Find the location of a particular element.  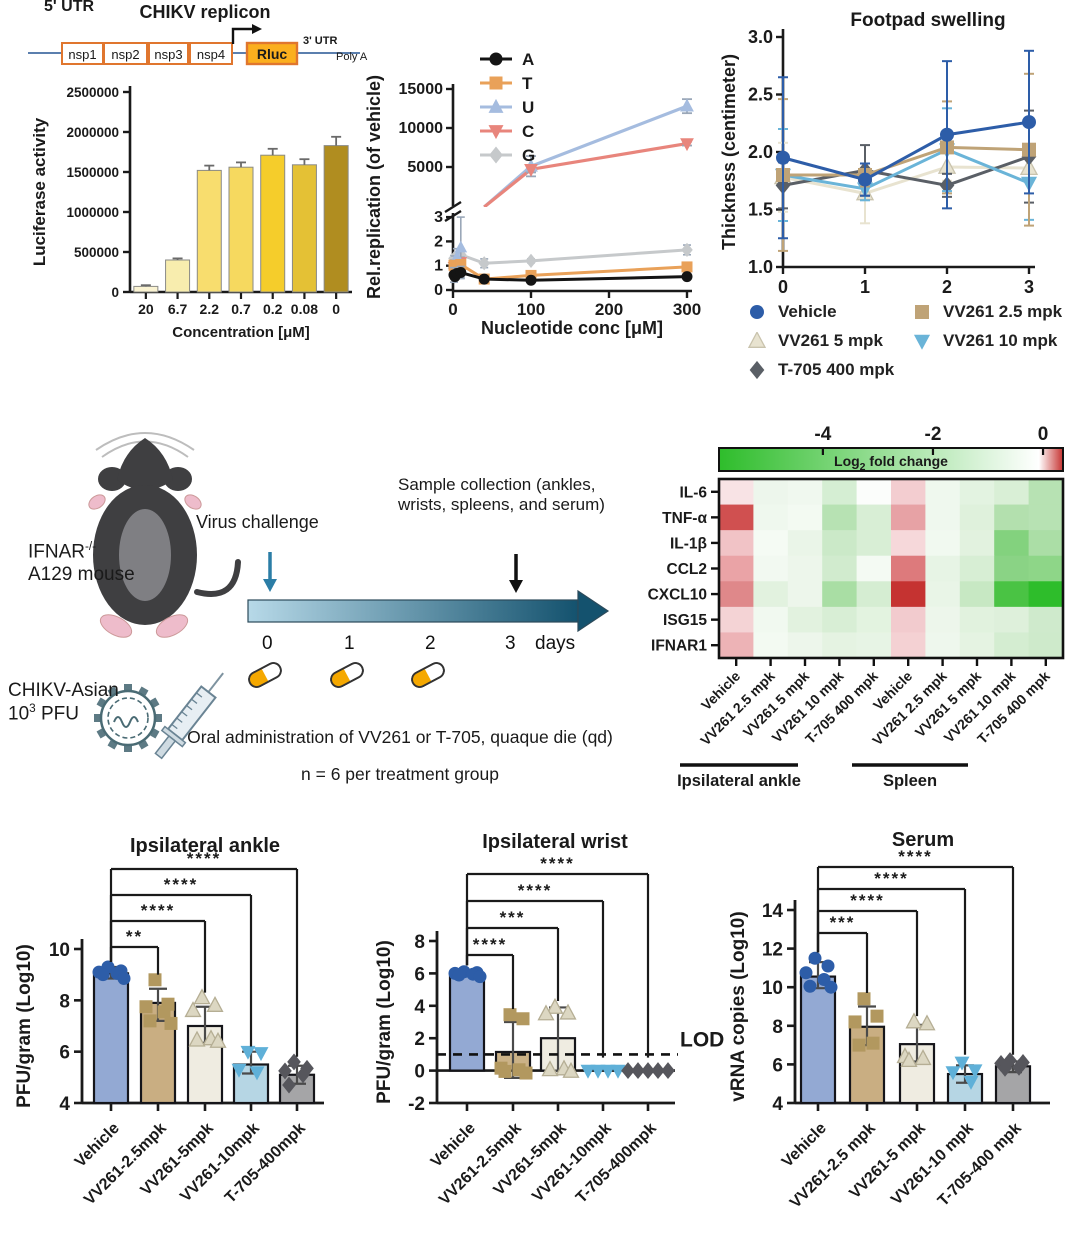

legend-label: VV261 10 mpk is located at coordinates (1000, 340).